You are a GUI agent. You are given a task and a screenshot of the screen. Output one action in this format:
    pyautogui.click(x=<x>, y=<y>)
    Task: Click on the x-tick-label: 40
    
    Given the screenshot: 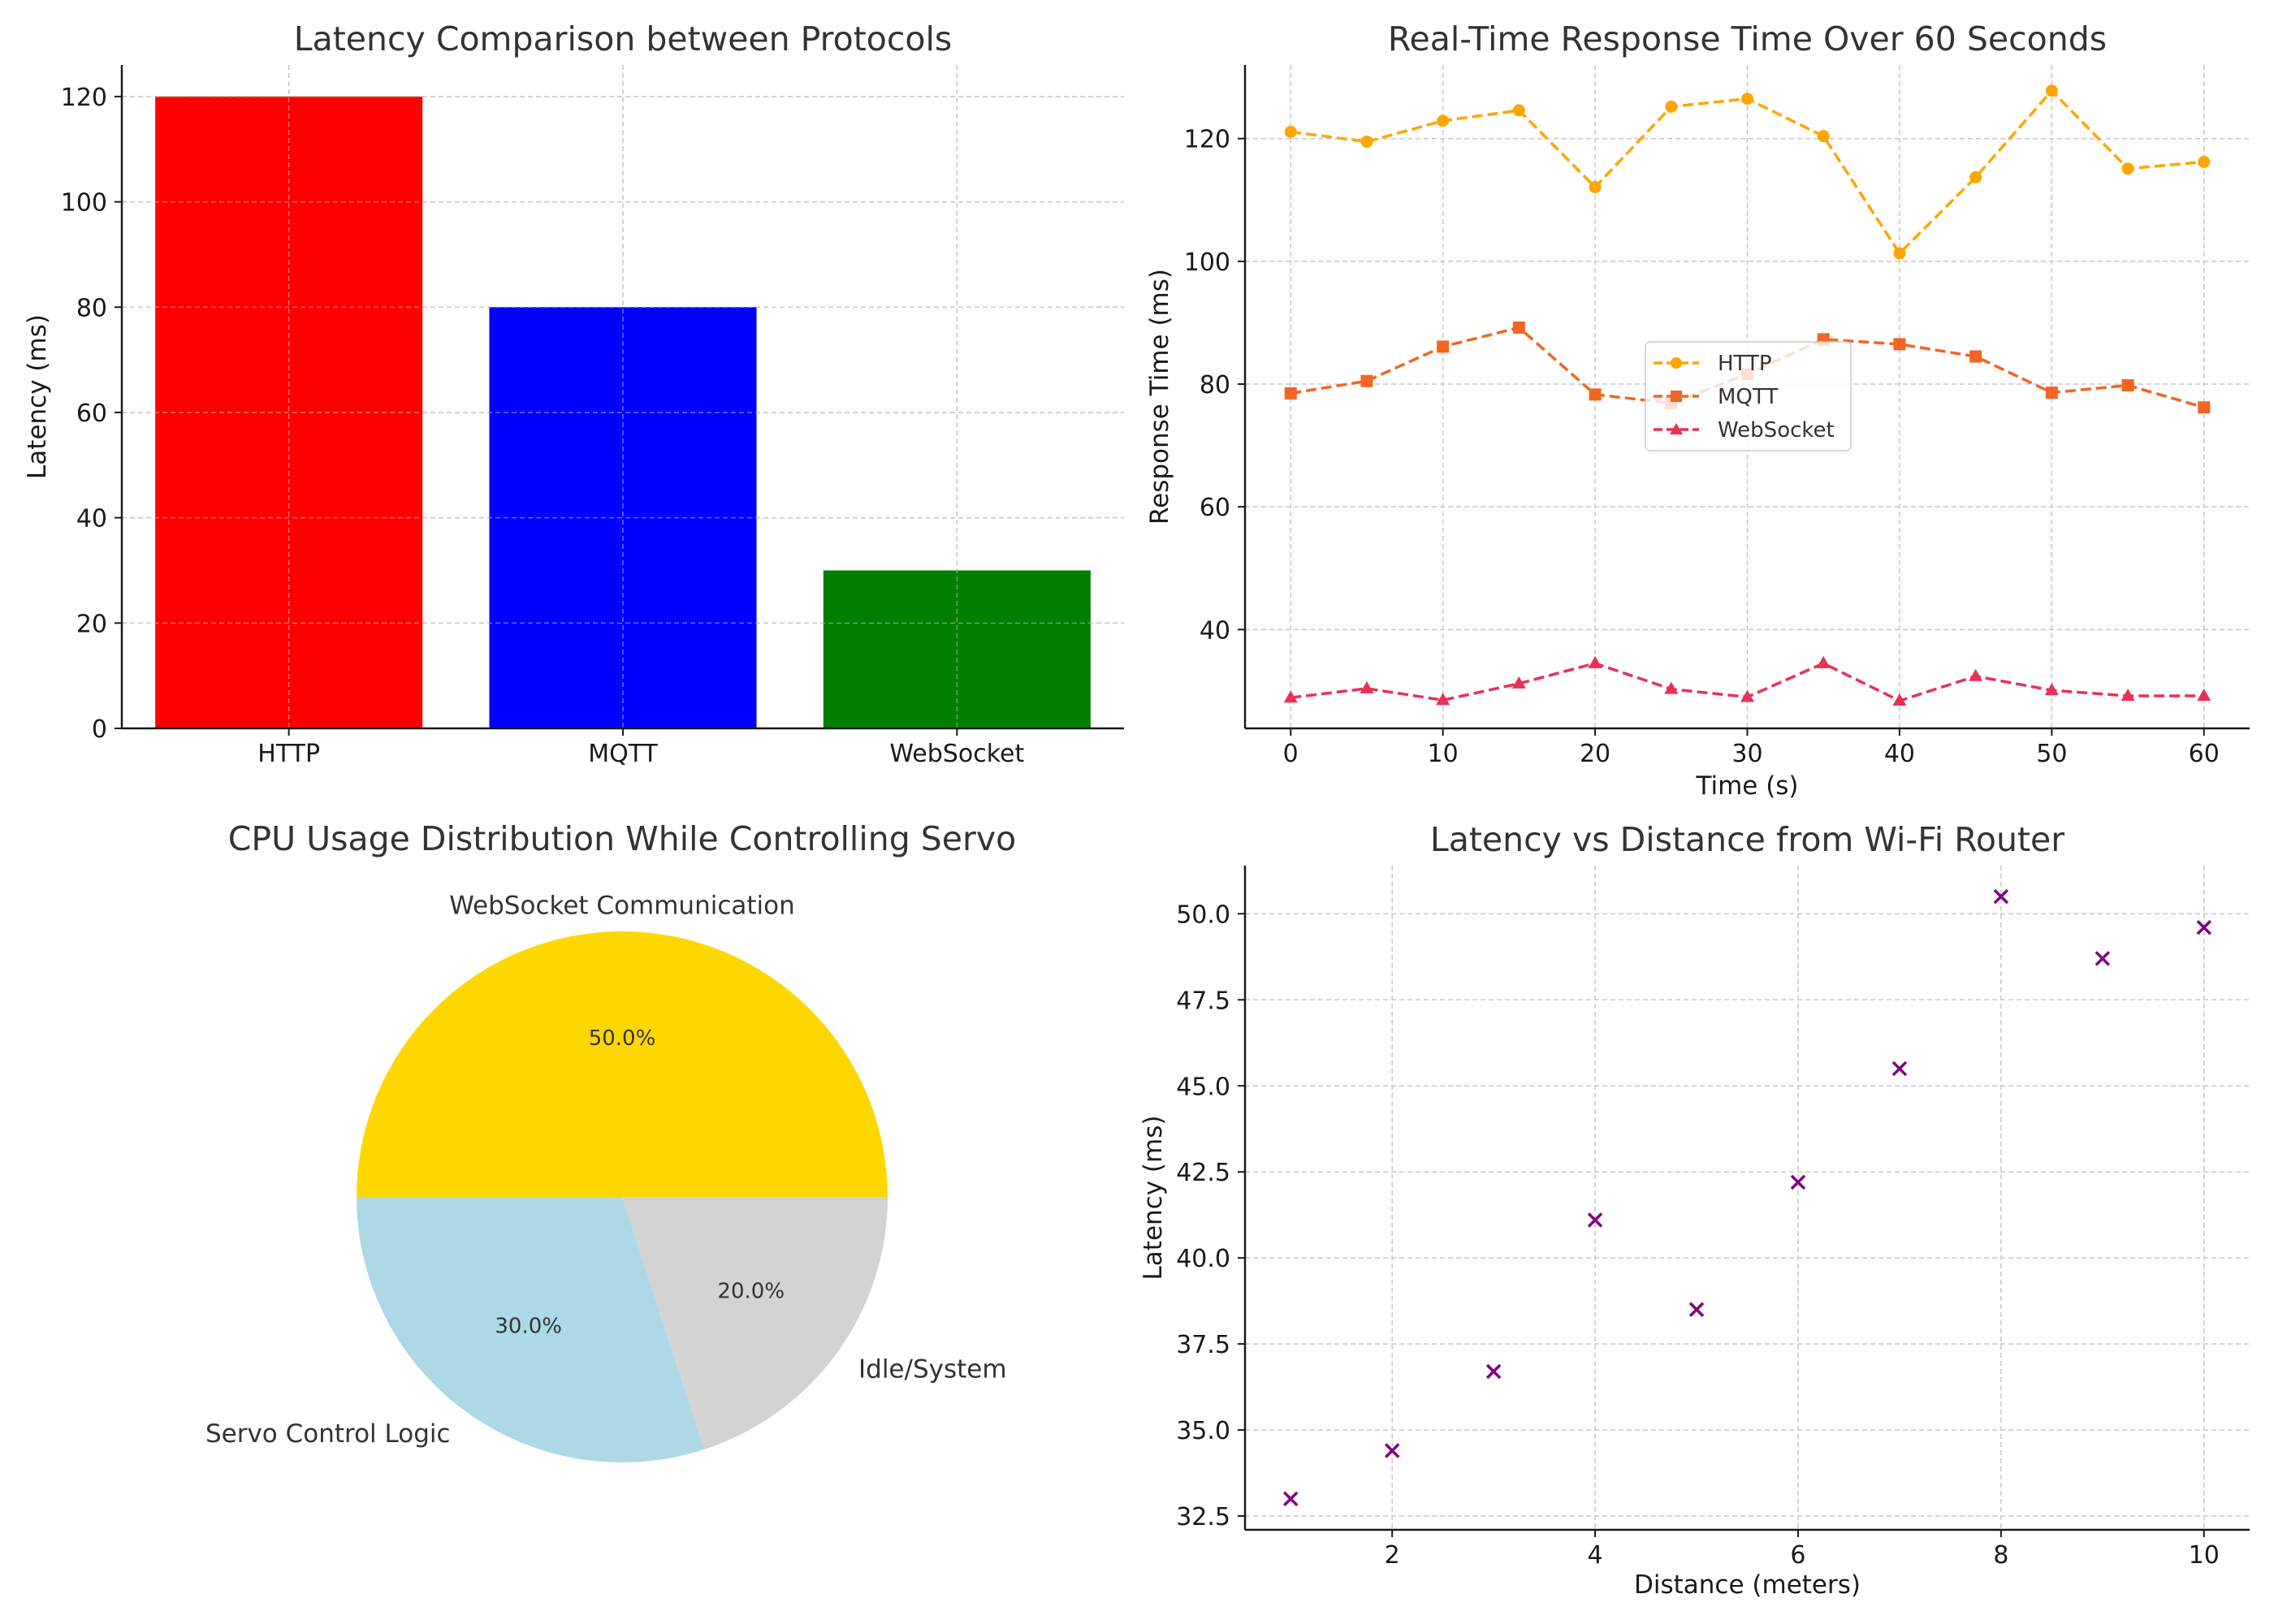 What is the action you would take?
    pyautogui.click(x=1900, y=754)
    